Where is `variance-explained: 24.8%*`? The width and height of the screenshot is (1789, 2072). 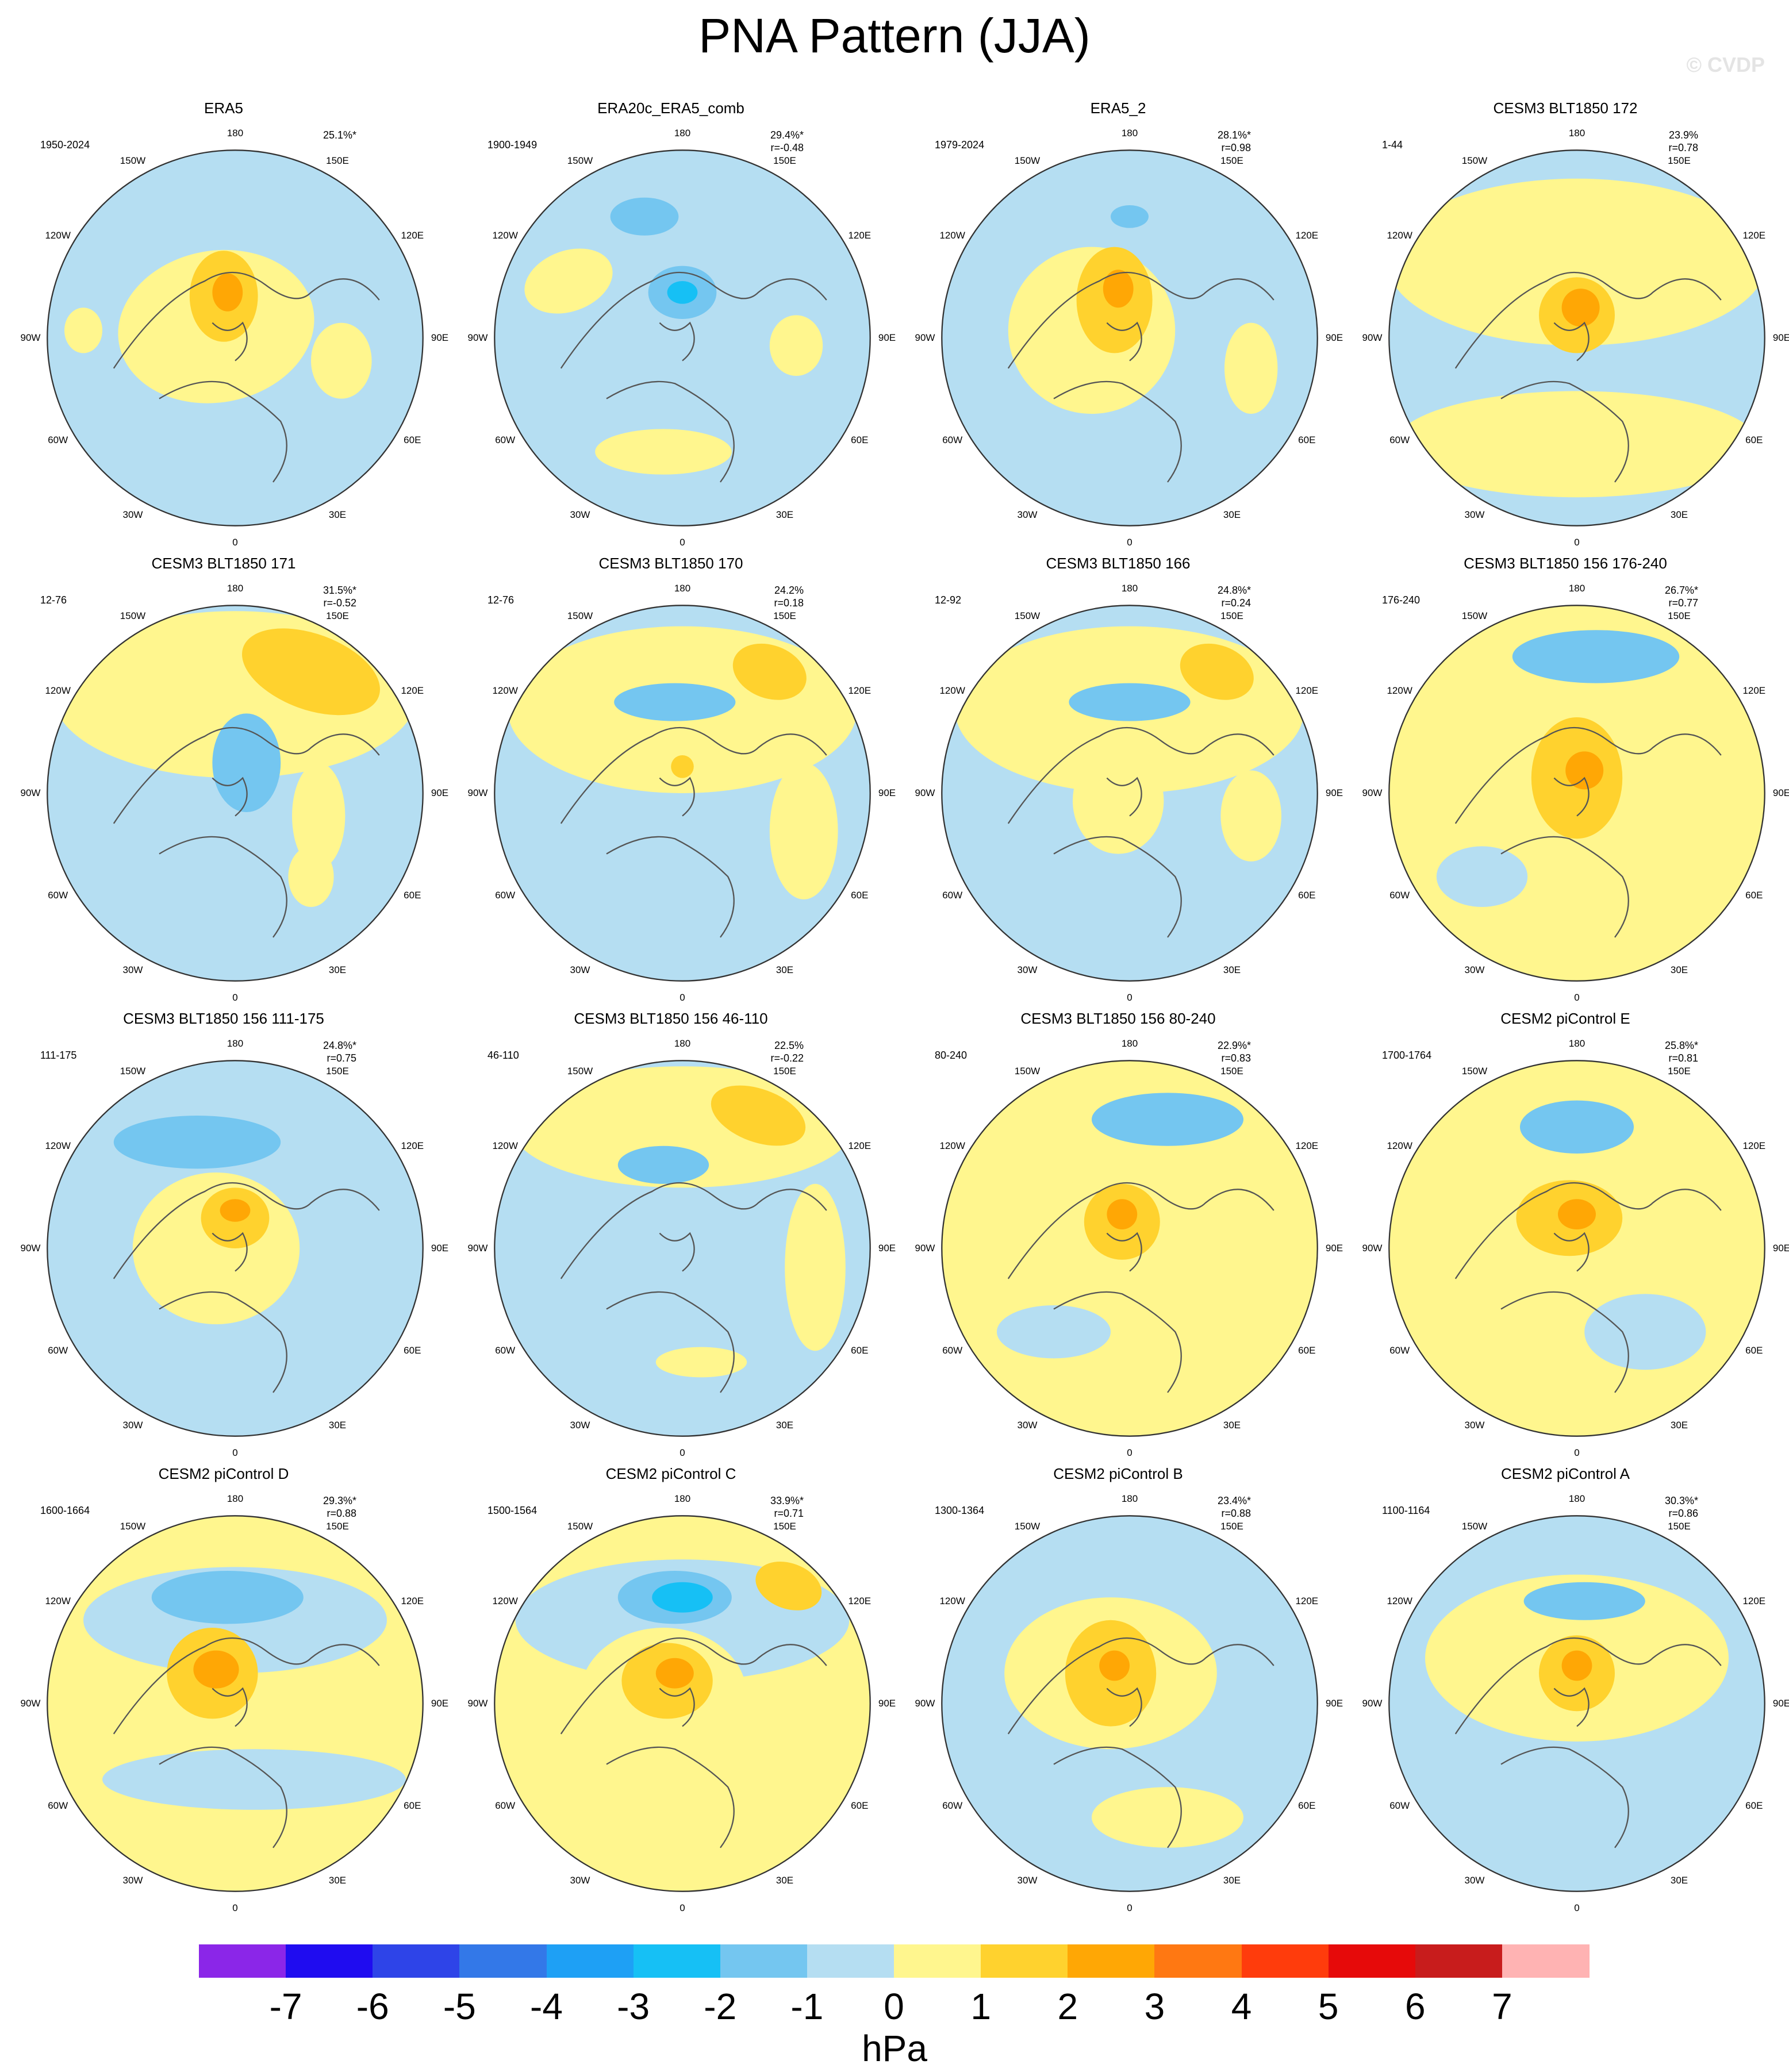
variance-explained: 24.8%* is located at coordinates (1234, 590).